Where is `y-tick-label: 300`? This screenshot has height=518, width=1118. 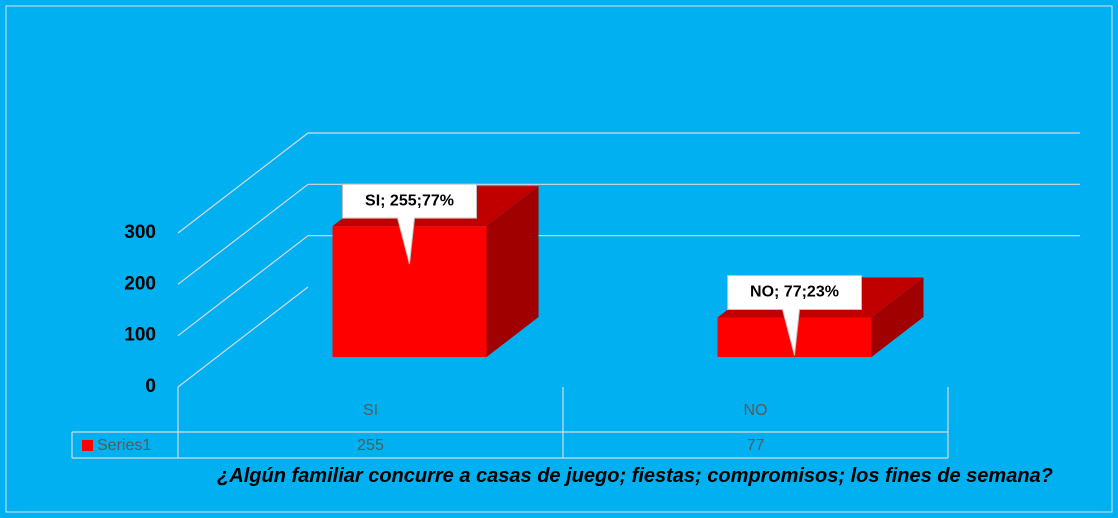 y-tick-label: 300 is located at coordinates (140, 232).